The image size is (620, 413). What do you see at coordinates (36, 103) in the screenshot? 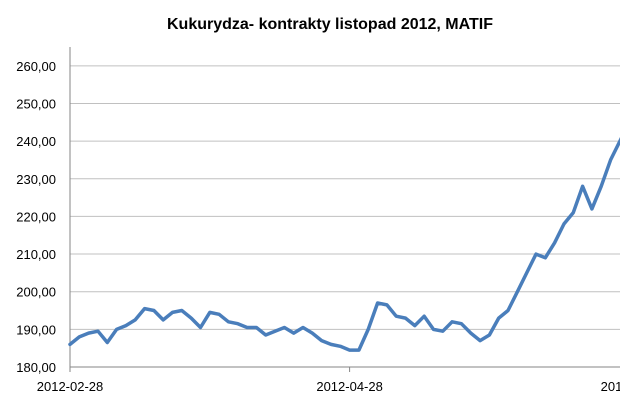
I see `y-tick-label: 250,00` at bounding box center [36, 103].